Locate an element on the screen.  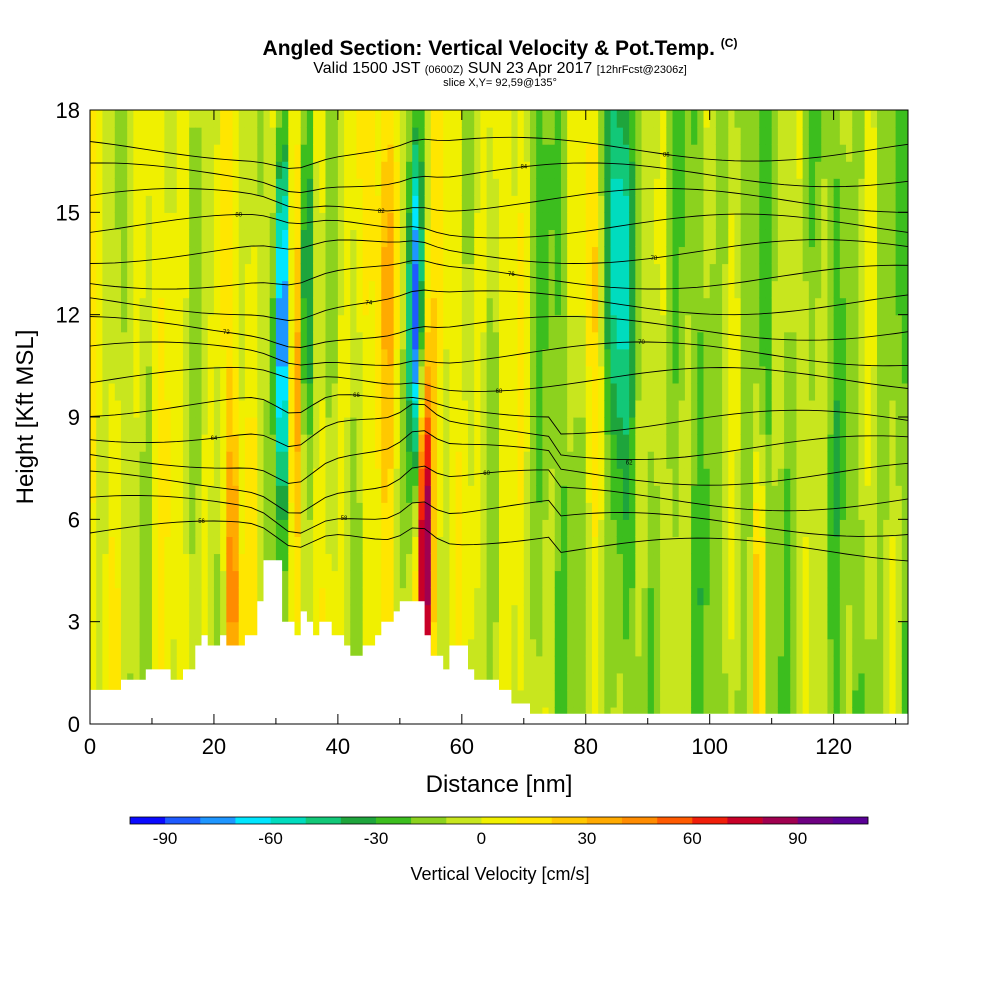
theta-contour-line is located at coordinates (499, 432).